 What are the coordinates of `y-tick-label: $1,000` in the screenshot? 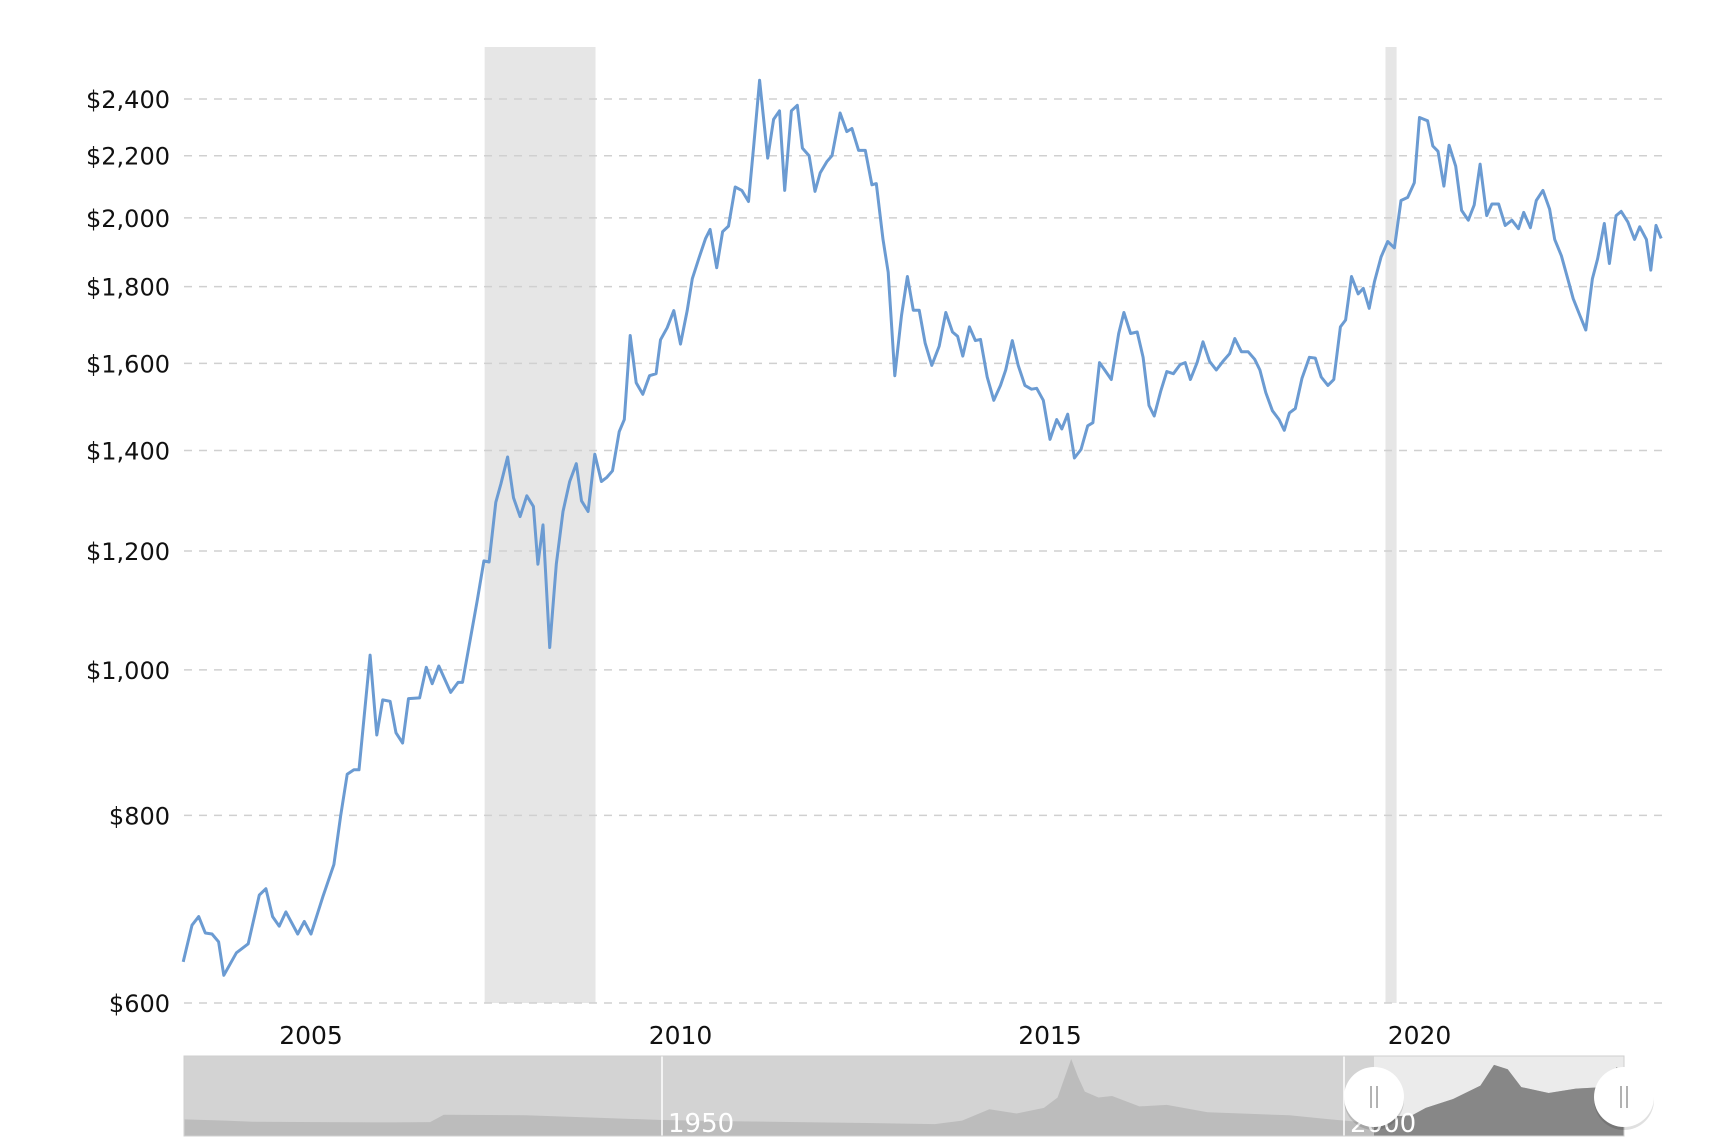 It's located at (128, 671).